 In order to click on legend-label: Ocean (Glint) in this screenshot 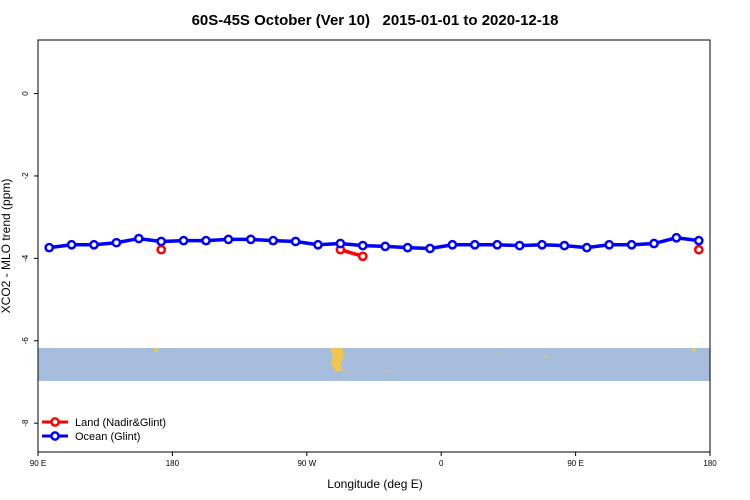, I will do `click(107, 437)`.